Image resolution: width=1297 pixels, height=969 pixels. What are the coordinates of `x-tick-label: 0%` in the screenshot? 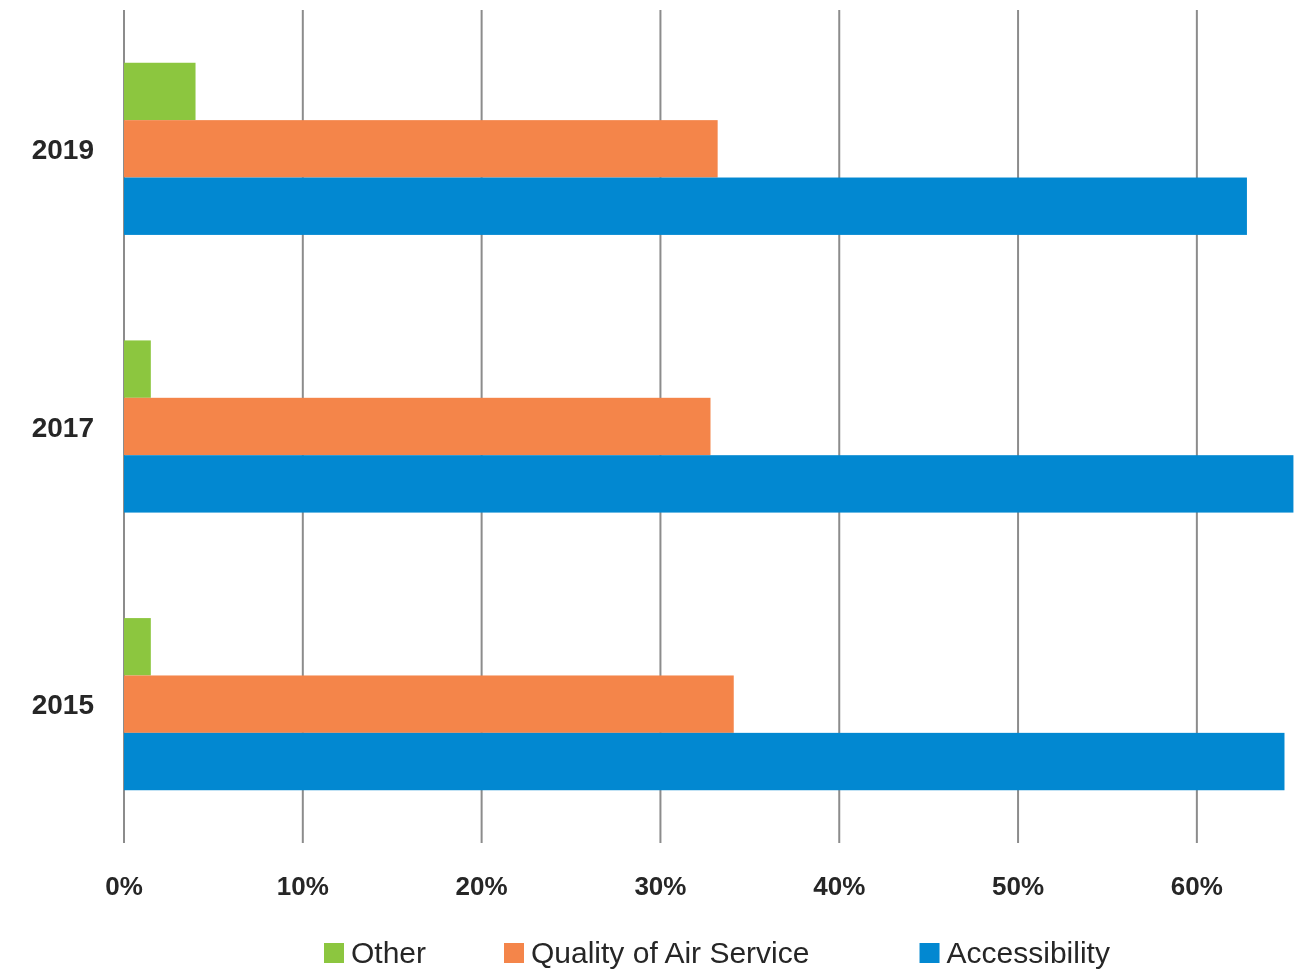 It's located at (124, 886).